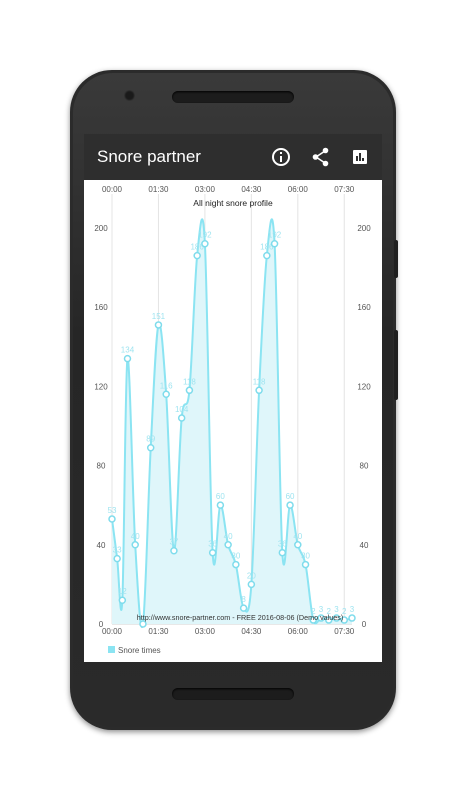 The width and height of the screenshot is (466, 800). I want to click on x-tick-label-top: 01:30, so click(158, 189).